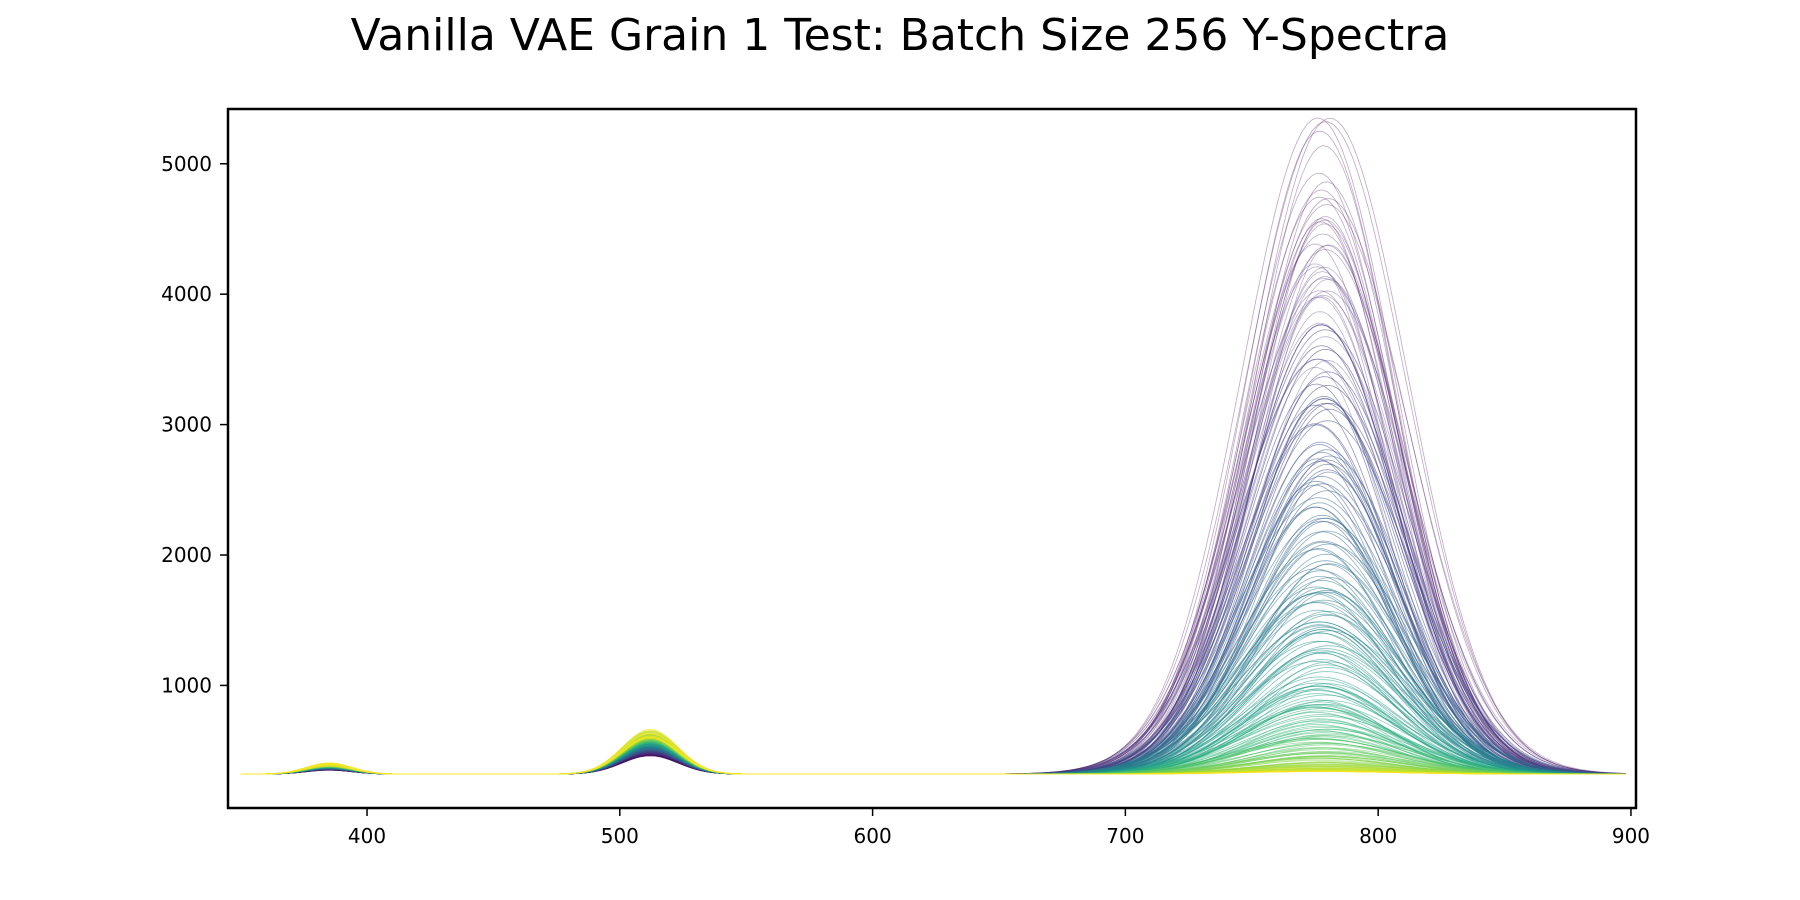 The image size is (1800, 900). Describe the element at coordinates (186, 685) in the screenshot. I see `y-tick-label: 1000` at that location.